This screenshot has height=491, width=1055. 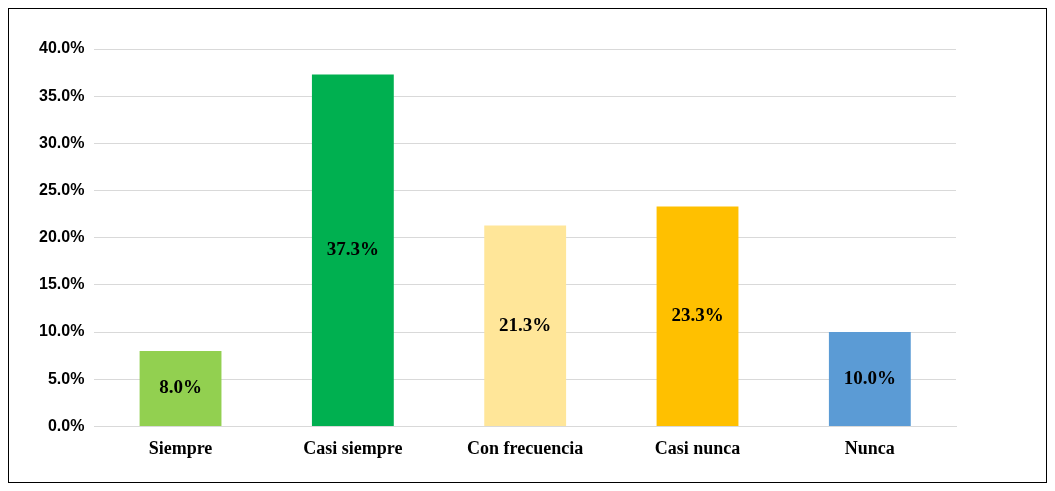 I want to click on data-label: 21.3%, so click(x=525, y=324).